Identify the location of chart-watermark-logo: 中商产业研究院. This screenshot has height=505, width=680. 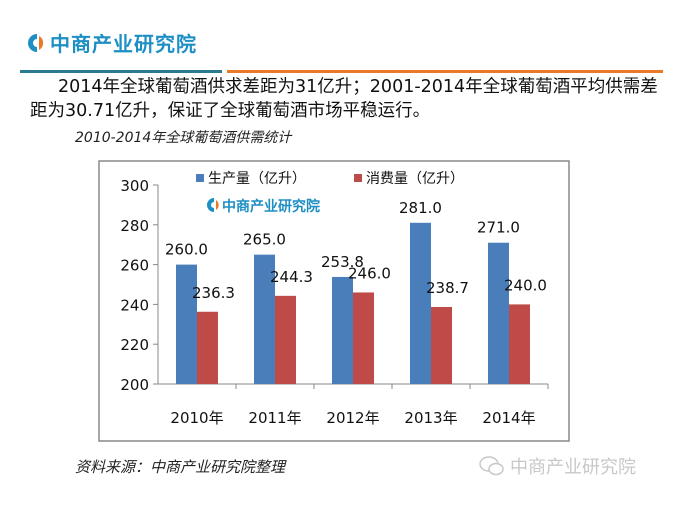
(263, 206).